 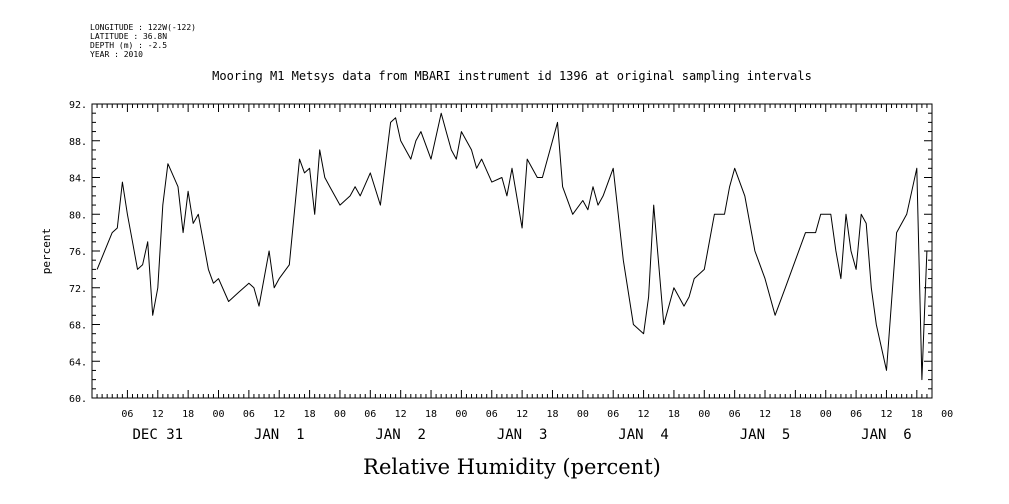 What do you see at coordinates (522, 435) in the screenshot?
I see `day-label: JAN 3` at bounding box center [522, 435].